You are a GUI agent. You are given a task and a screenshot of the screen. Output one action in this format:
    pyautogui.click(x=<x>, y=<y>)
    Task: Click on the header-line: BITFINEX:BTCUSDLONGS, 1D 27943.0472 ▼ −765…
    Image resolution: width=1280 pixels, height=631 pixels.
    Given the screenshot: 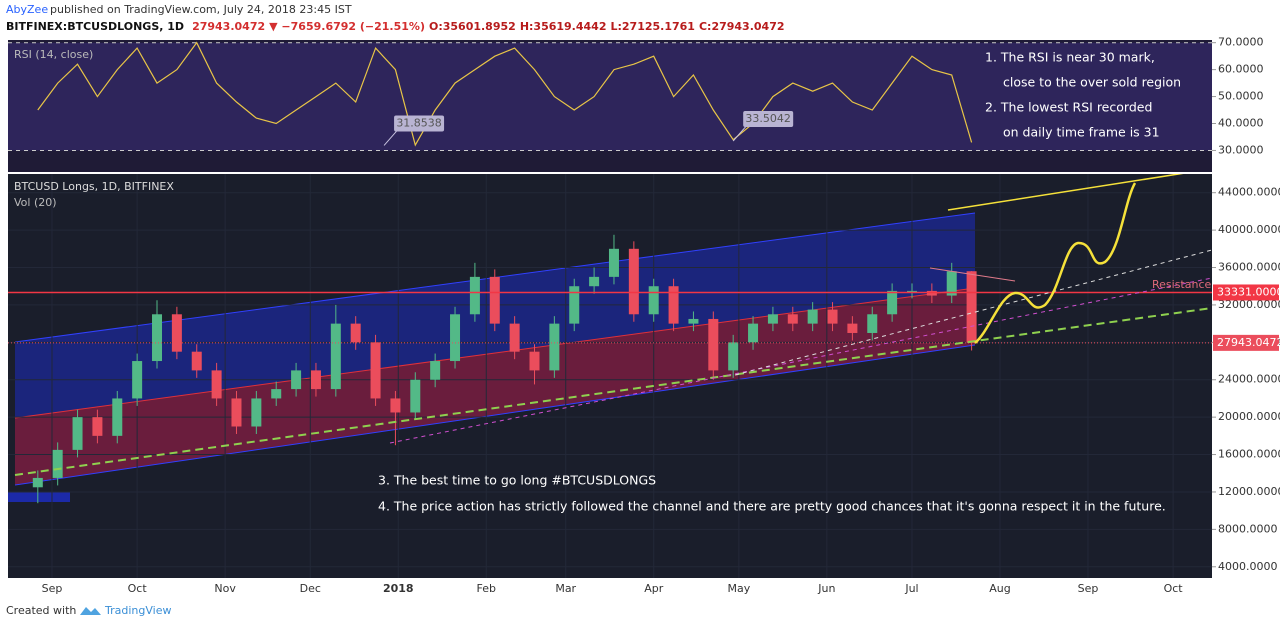 What is the action you would take?
    pyautogui.click(x=395, y=26)
    